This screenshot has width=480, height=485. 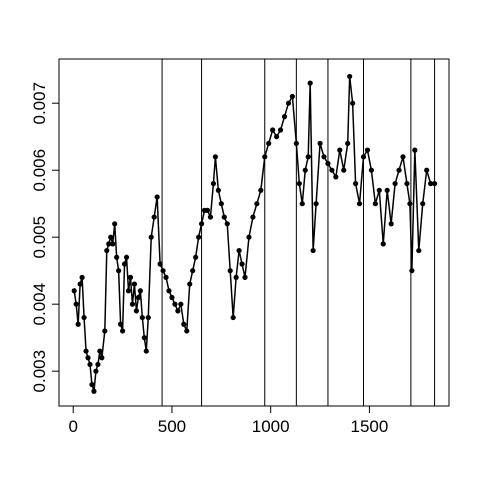 What do you see at coordinates (271, 426) in the screenshot?
I see `x-tick-label: 1000` at bounding box center [271, 426].